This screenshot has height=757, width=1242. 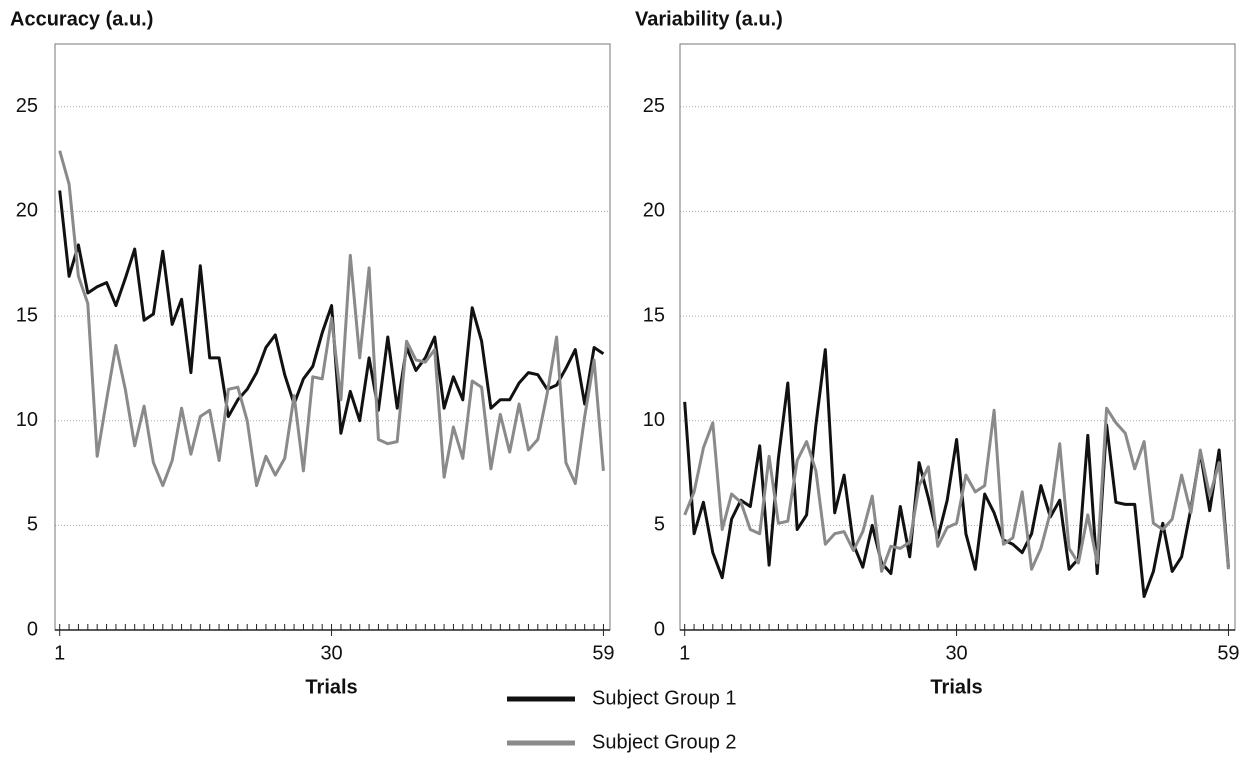 I want to click on chart-title: Variability (a.u.), so click(x=709, y=19).